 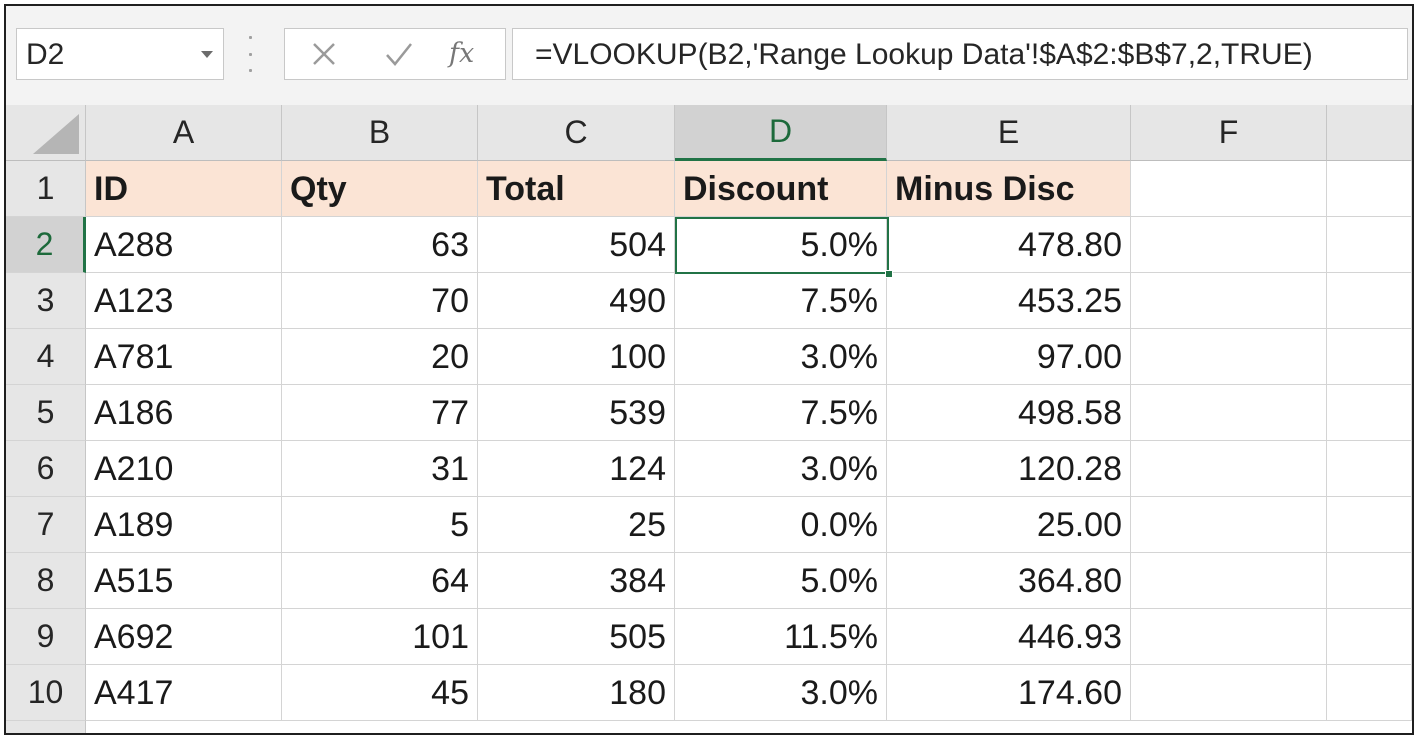 I want to click on cell-c3: 490, so click(x=576, y=301).